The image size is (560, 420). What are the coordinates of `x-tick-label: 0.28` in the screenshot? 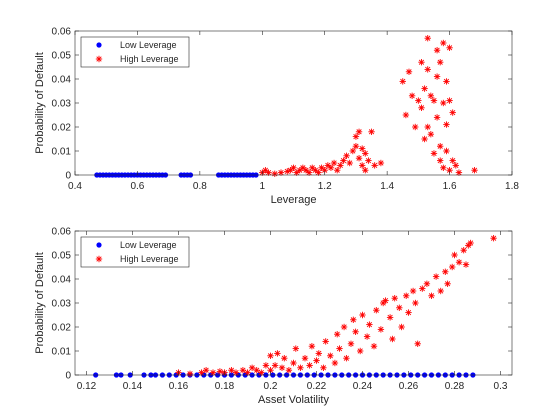 It's located at (455, 386).